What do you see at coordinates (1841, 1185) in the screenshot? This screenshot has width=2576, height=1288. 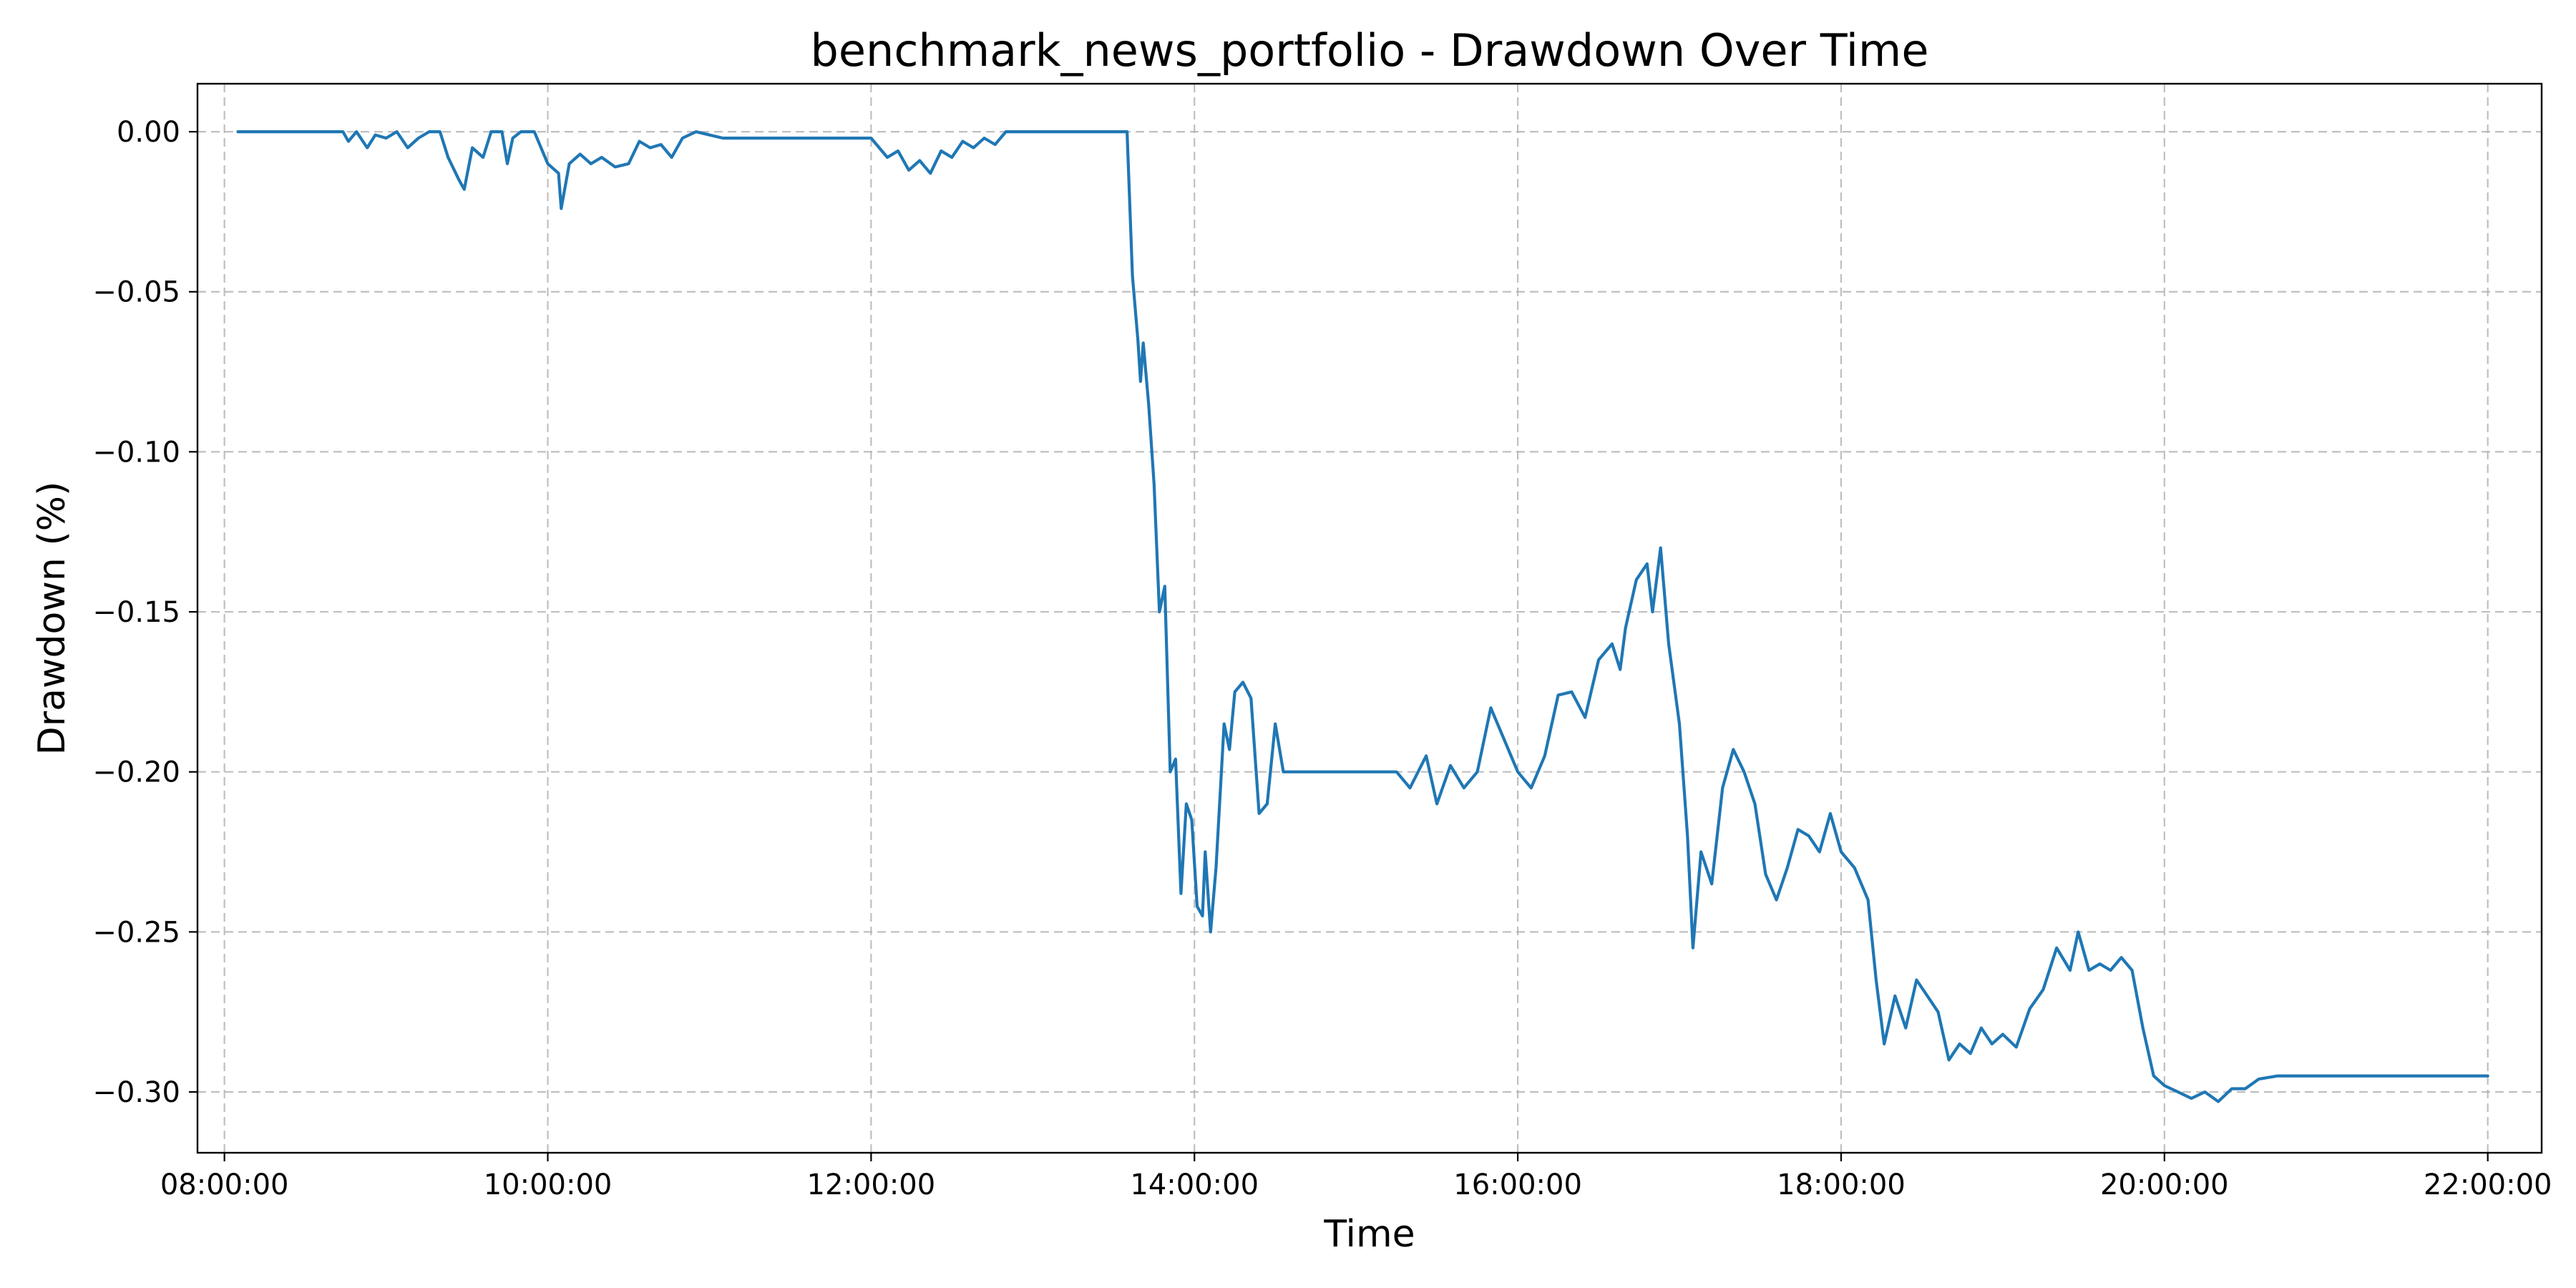 I see `x-tick-label: 18:00:00` at bounding box center [1841, 1185].